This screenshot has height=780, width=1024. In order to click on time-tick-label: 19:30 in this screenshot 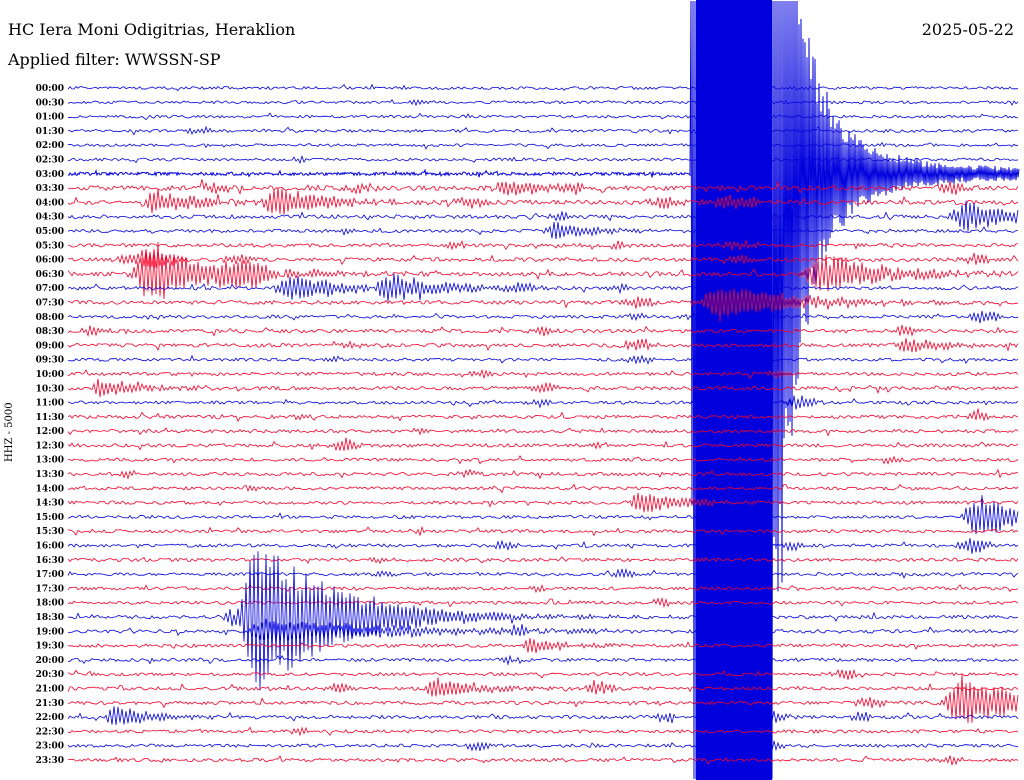, I will do `click(50, 647)`.